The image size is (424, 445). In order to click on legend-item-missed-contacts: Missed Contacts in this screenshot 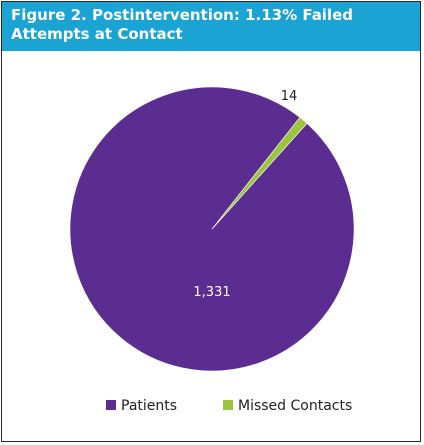, I will do `click(287, 406)`.